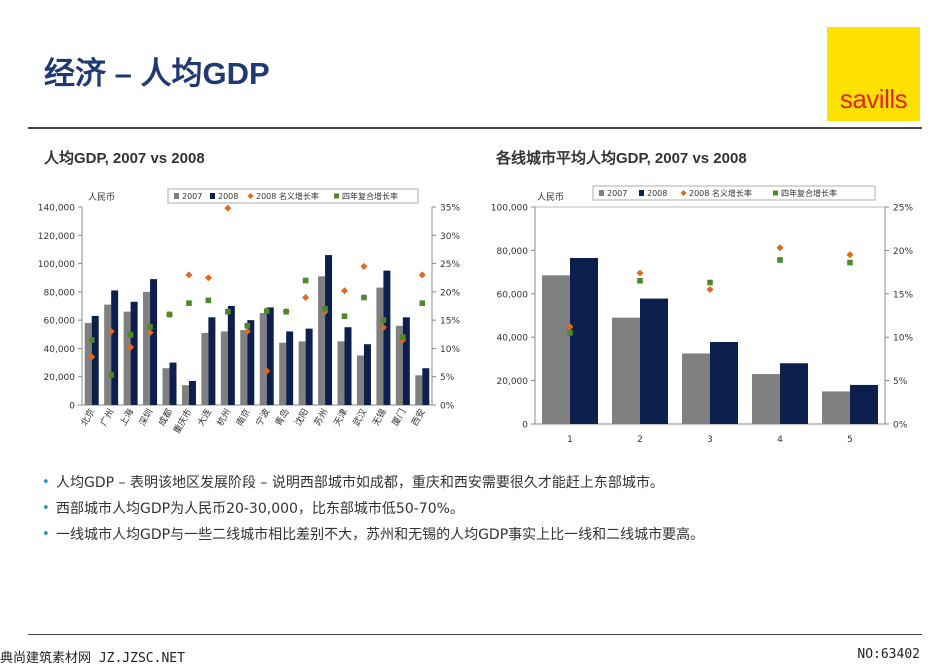  What do you see at coordinates (60, 293) in the screenshot?
I see `y-tick-label: 80,000` at bounding box center [60, 293].